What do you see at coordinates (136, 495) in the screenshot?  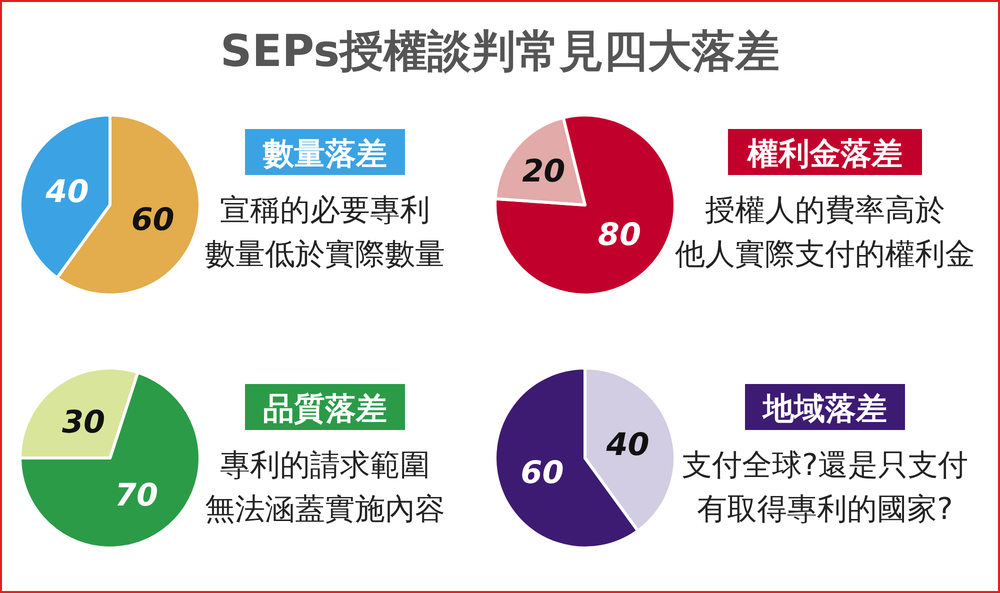 I see `data-label: 70` at bounding box center [136, 495].